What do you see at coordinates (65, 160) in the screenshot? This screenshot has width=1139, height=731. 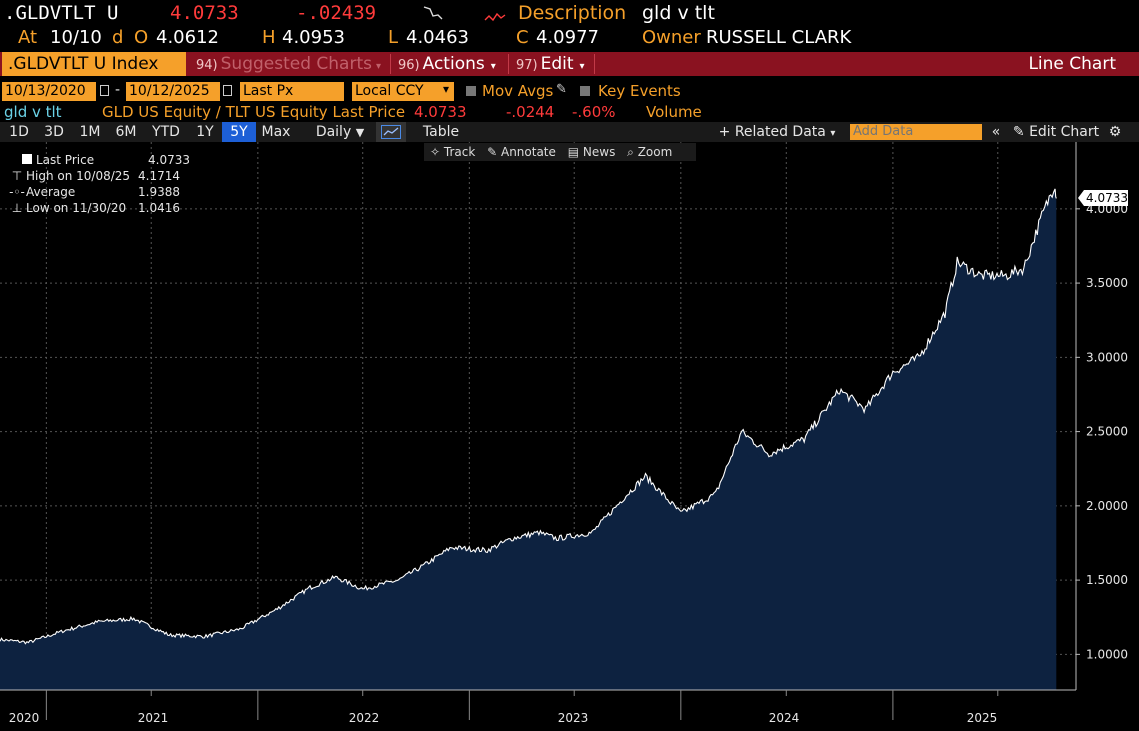 I see `legend-last-label: Last Price` at bounding box center [65, 160].